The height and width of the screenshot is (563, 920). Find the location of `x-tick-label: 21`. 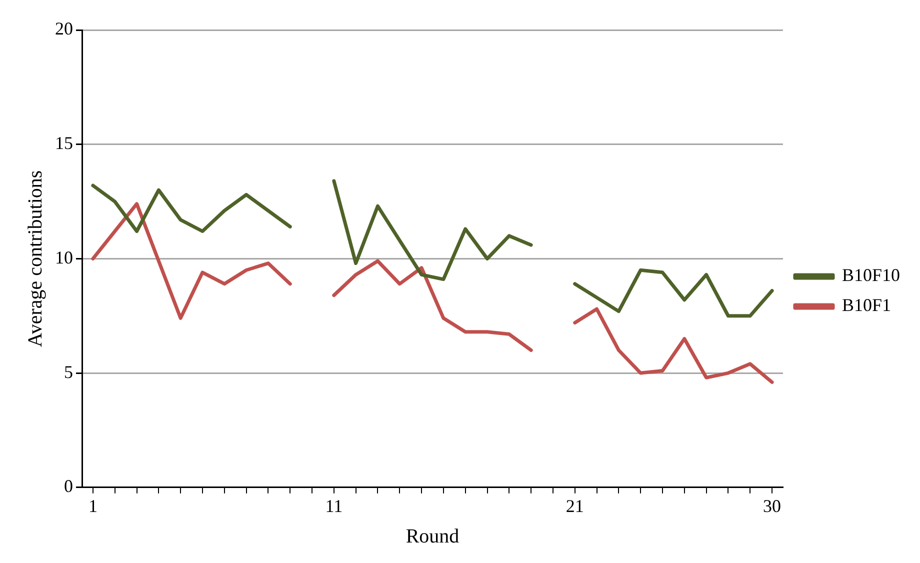

x-tick-label: 21 is located at coordinates (575, 506).